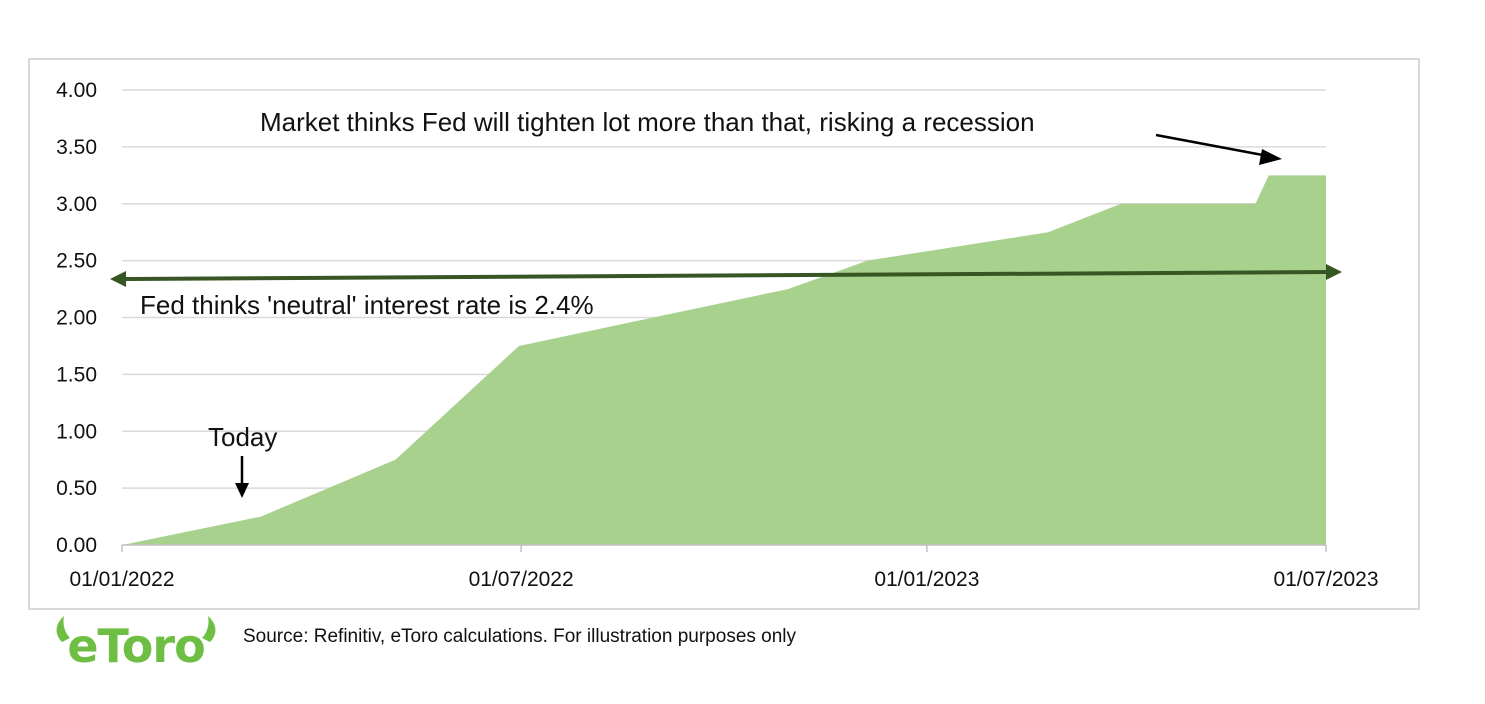  What do you see at coordinates (242, 490) in the screenshot?
I see `annotation-today-arrowhead` at bounding box center [242, 490].